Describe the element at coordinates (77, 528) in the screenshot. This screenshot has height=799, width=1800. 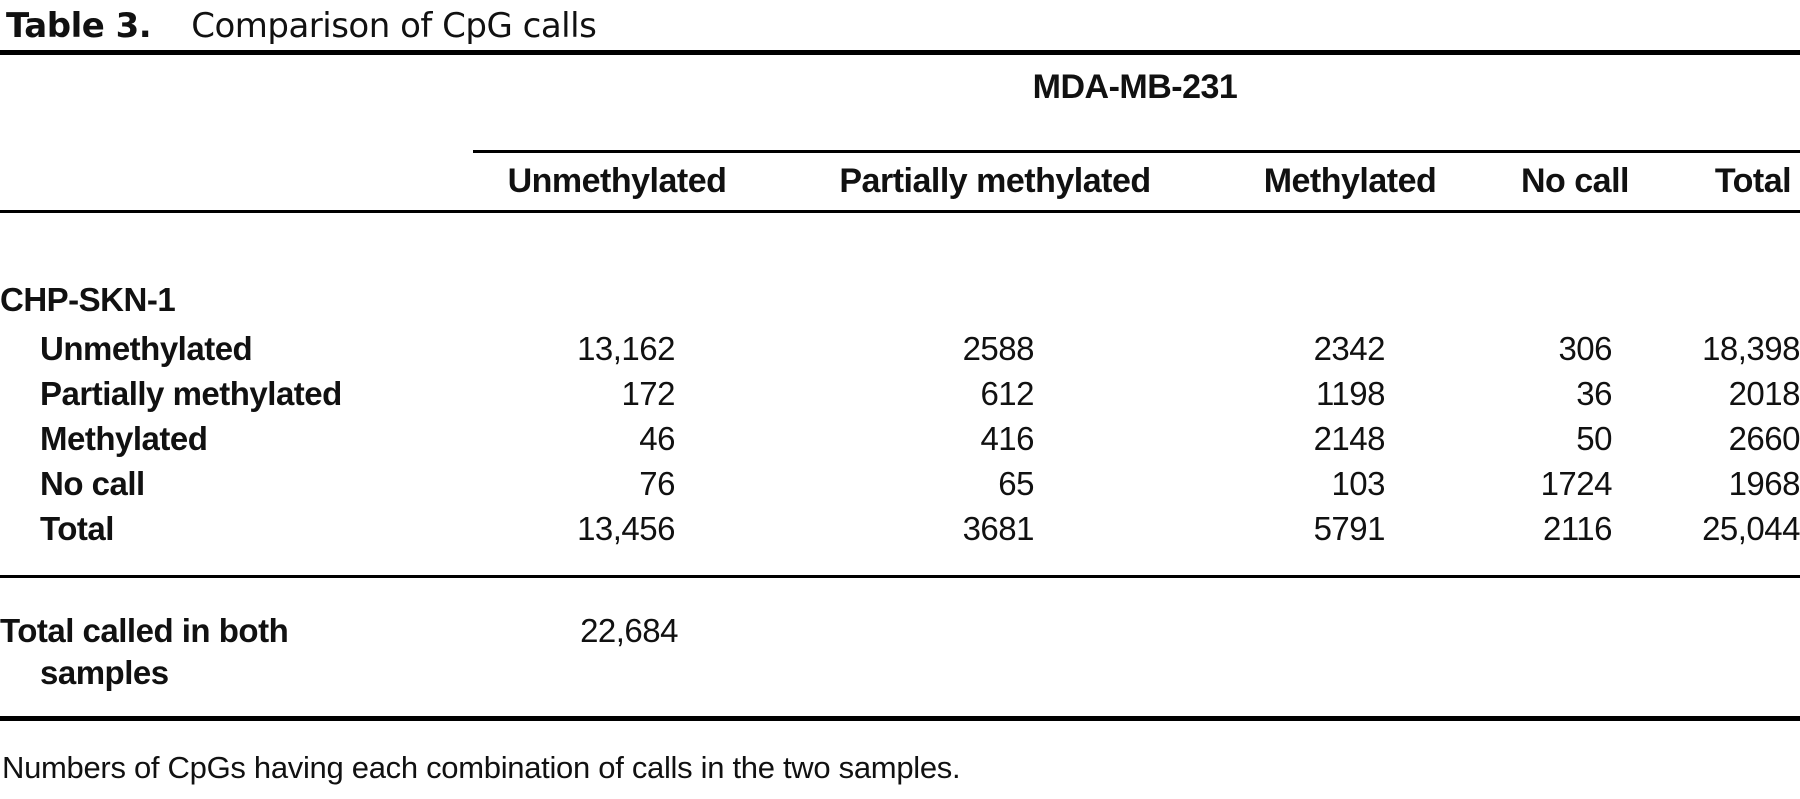
I see `row-label: Total` at that location.